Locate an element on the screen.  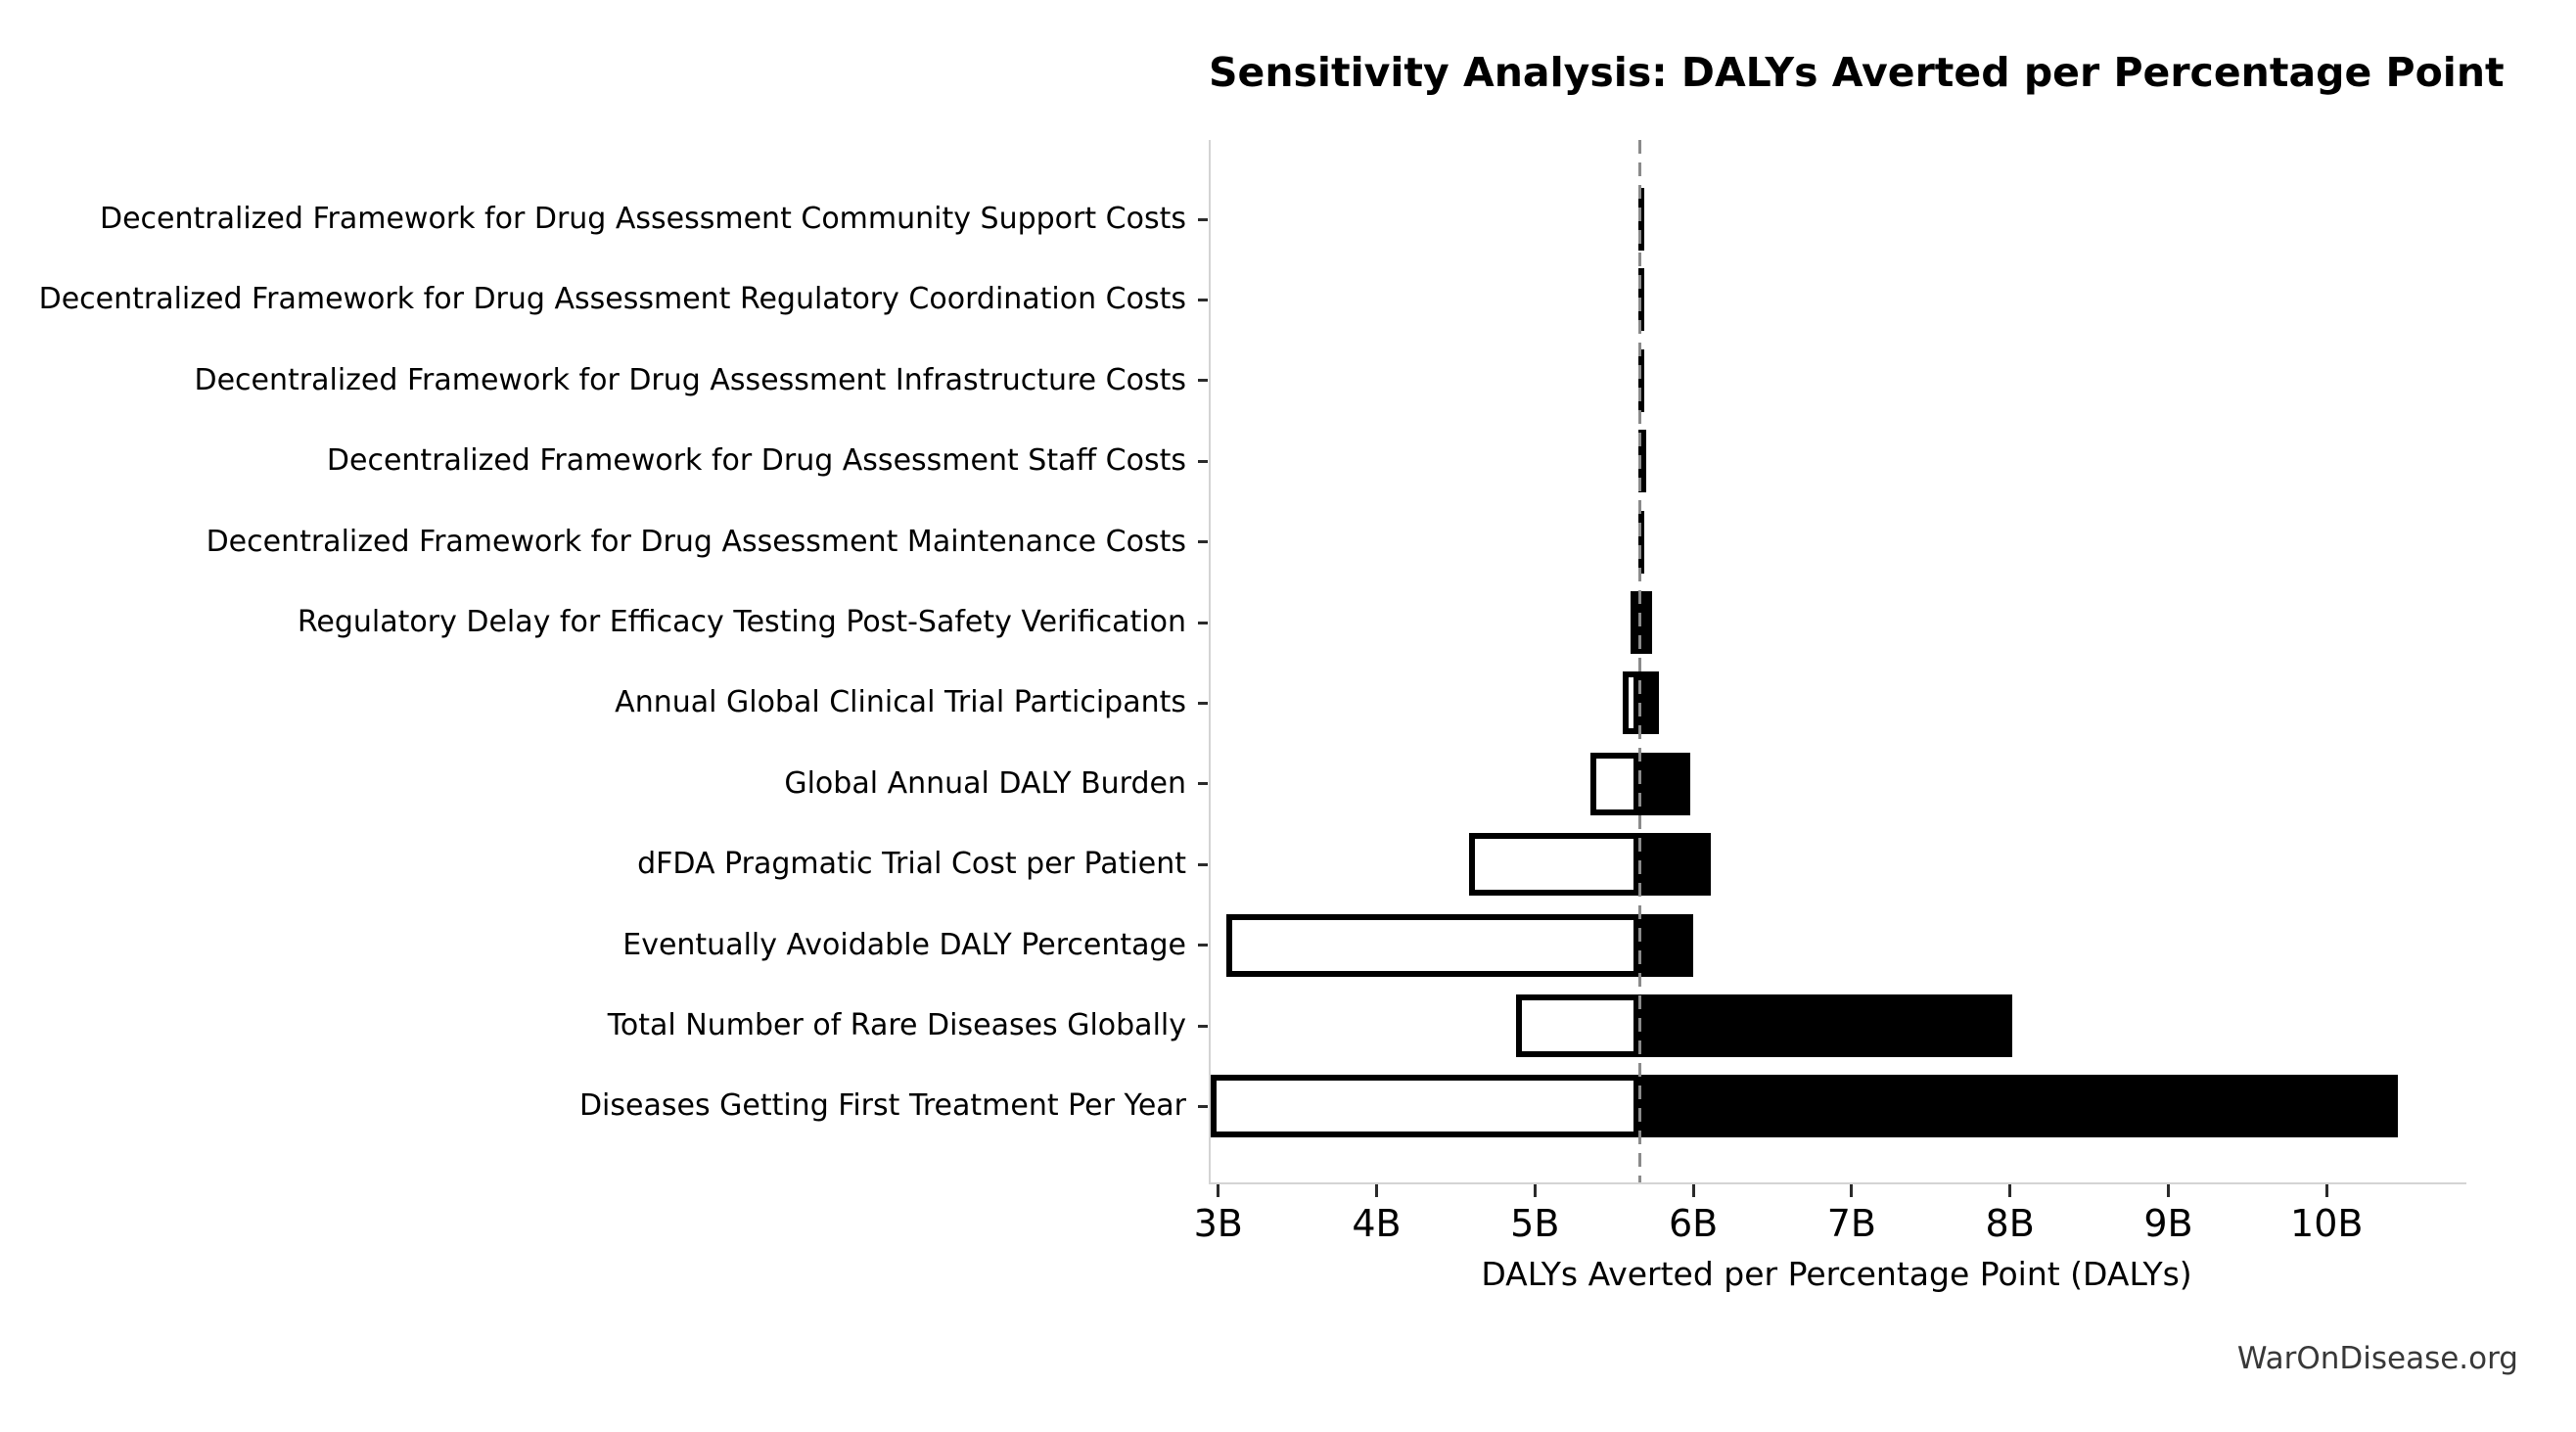
x-tick-label: 8B is located at coordinates (2010, 1223).